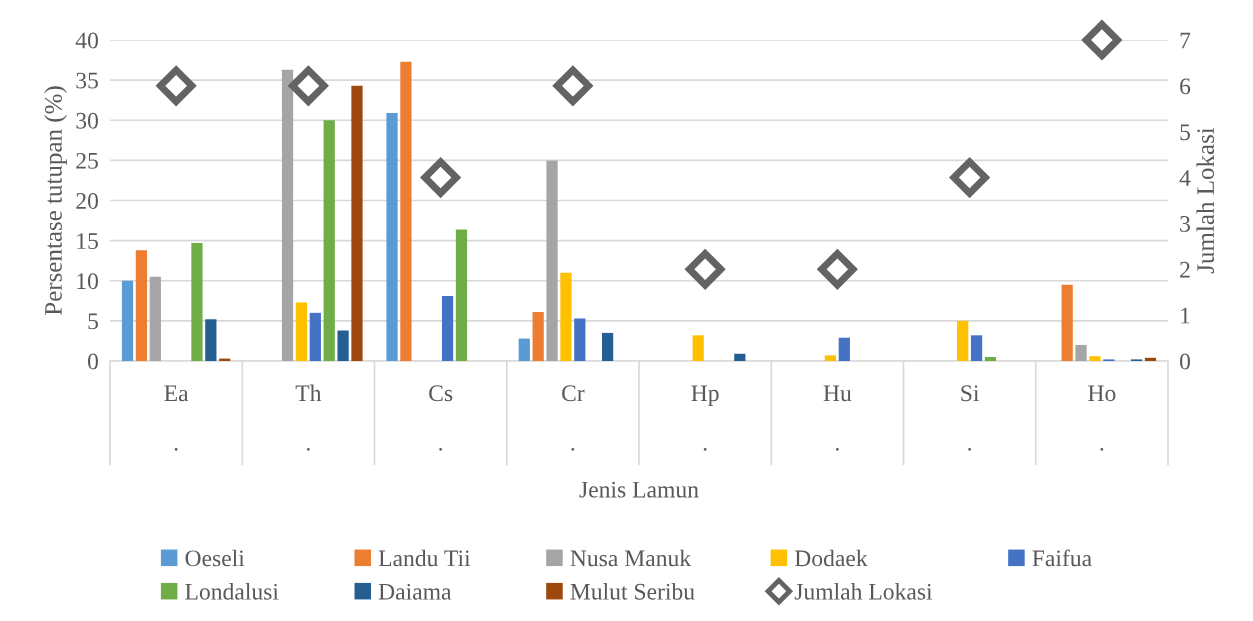  Describe the element at coordinates (631, 558) in the screenshot. I see `legend-label: Nusa Manuk` at that location.